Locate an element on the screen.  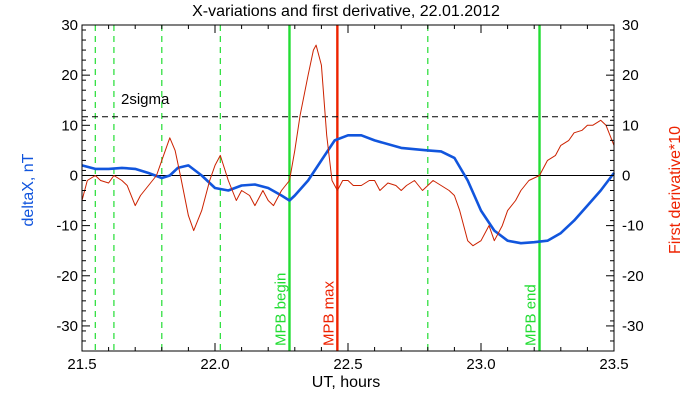
x-tick-label: 22.0 is located at coordinates (214, 364).